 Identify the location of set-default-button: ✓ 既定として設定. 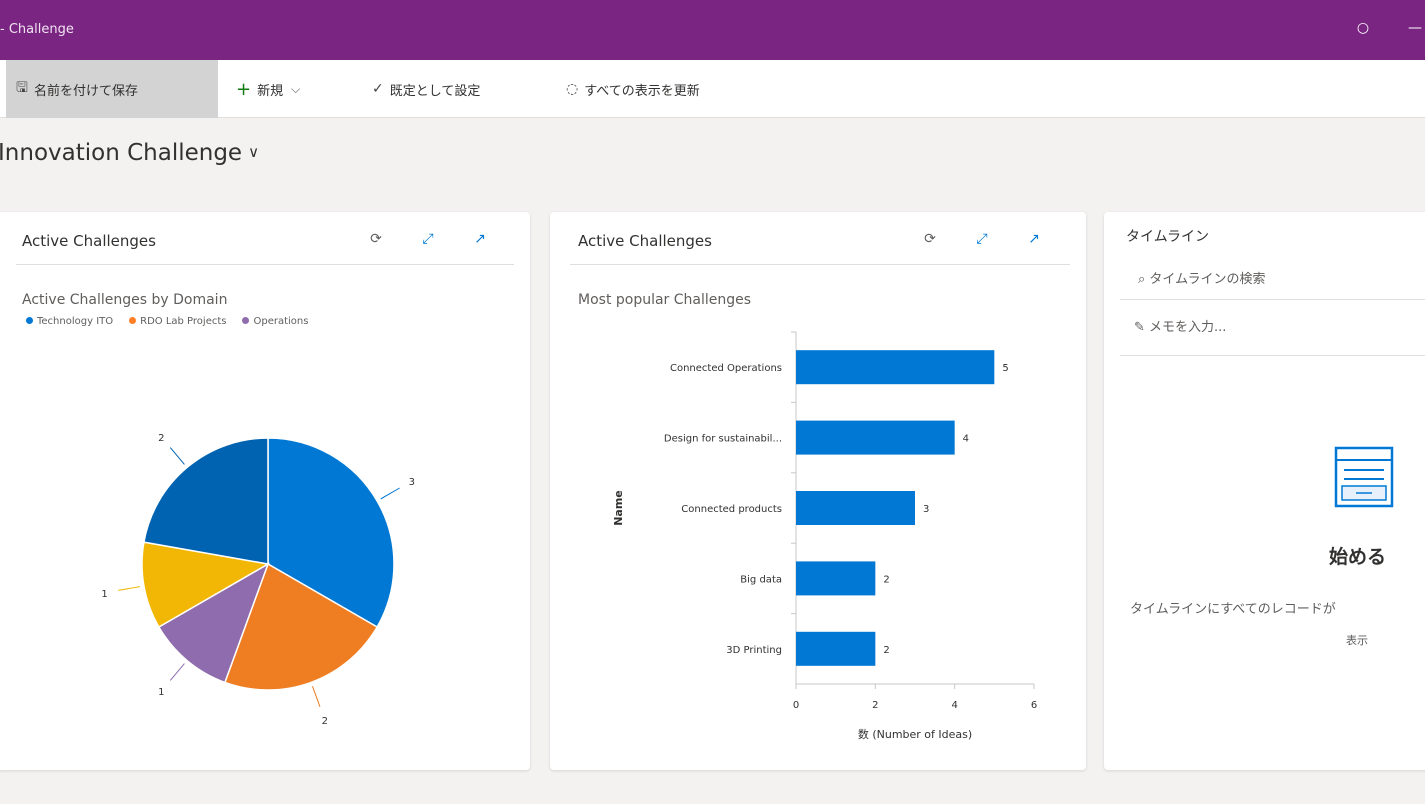
(426, 89).